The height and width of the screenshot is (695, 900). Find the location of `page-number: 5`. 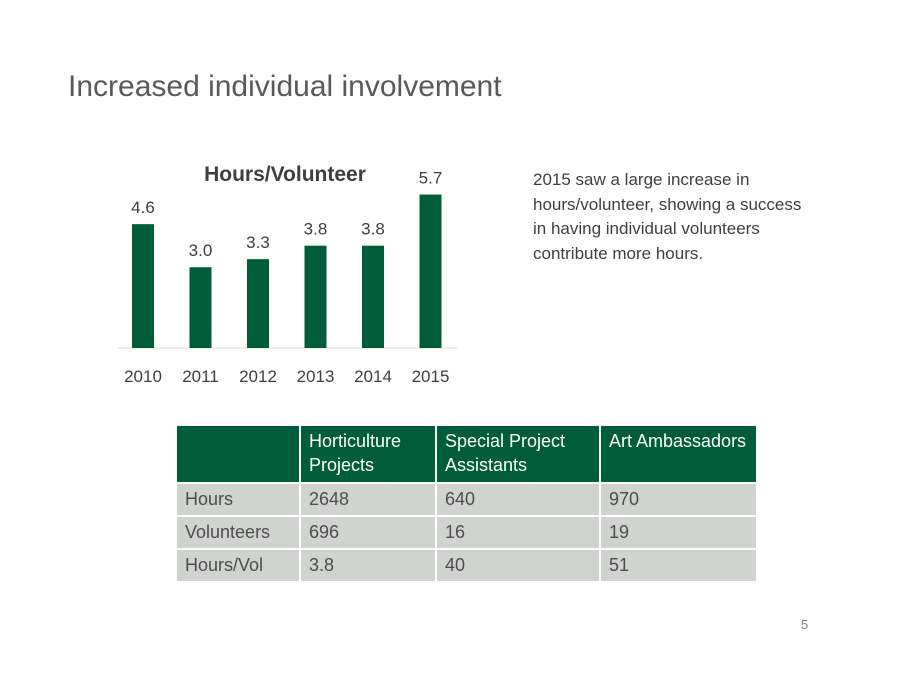

page-number: 5 is located at coordinates (805, 624).